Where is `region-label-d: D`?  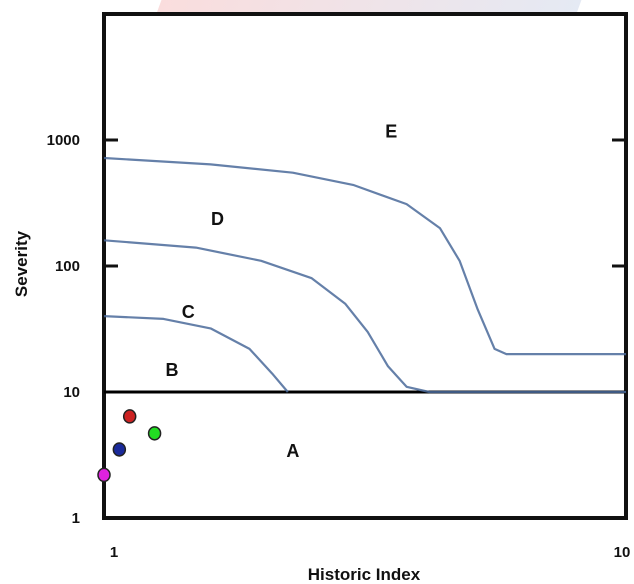
region-label-d: D is located at coordinates (217, 219).